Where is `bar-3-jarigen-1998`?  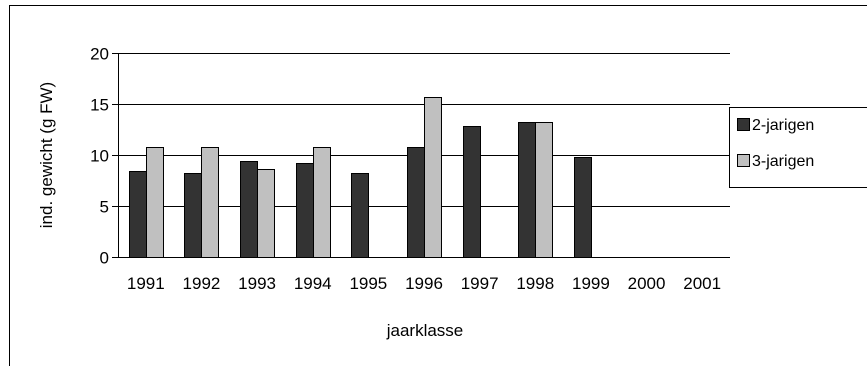
bar-3-jarigen-1998 is located at coordinates (544, 190).